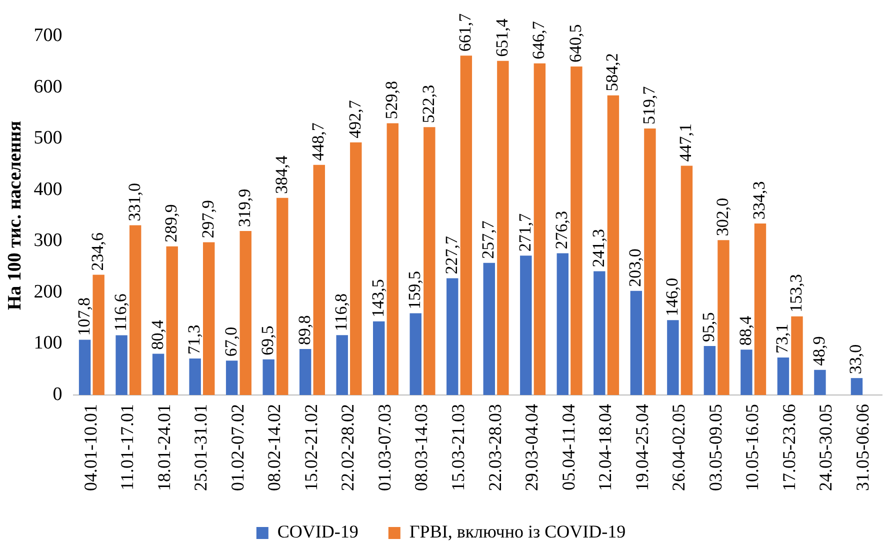 The image size is (892, 552). What do you see at coordinates (598, 248) in the screenshot?
I see `data-label: 241,3` at bounding box center [598, 248].